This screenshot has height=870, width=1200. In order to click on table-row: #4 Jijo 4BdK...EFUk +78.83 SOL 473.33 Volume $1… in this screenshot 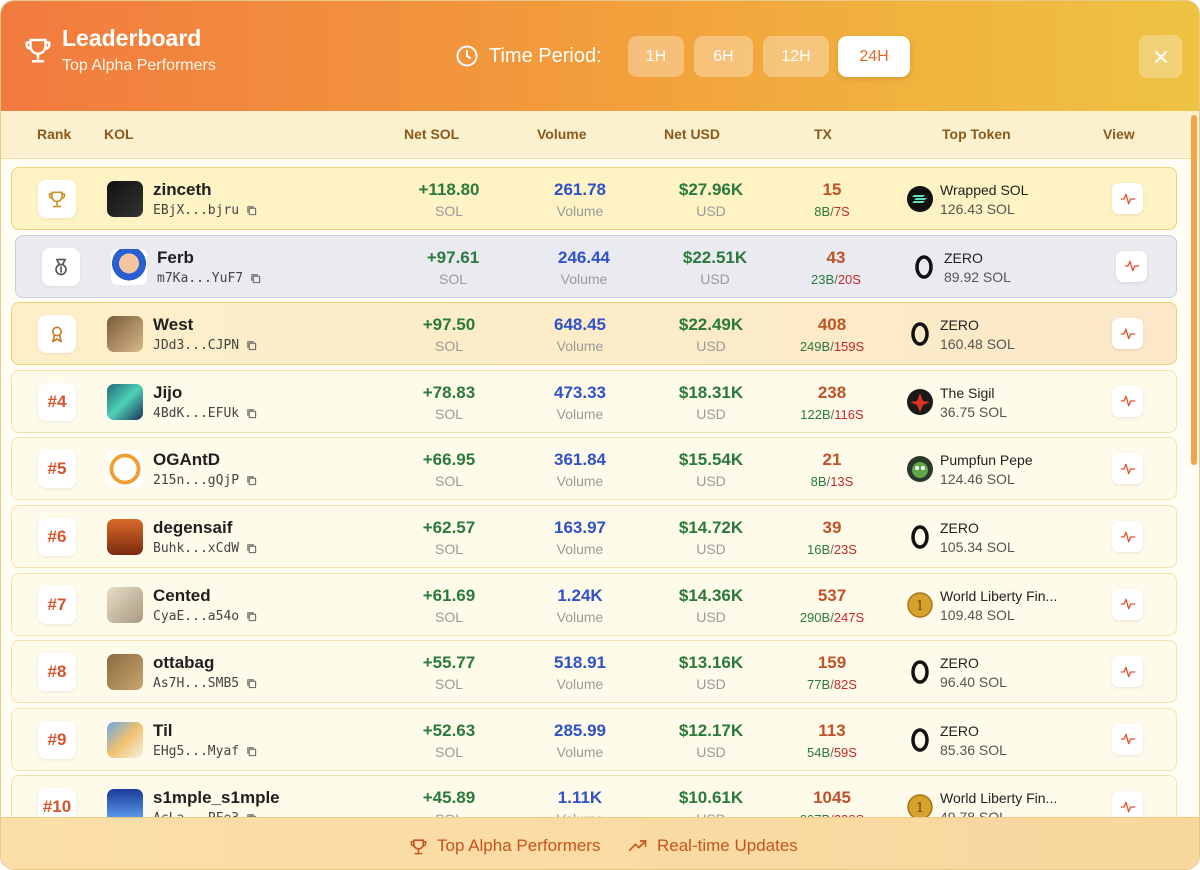, I will do `click(594, 401)`.